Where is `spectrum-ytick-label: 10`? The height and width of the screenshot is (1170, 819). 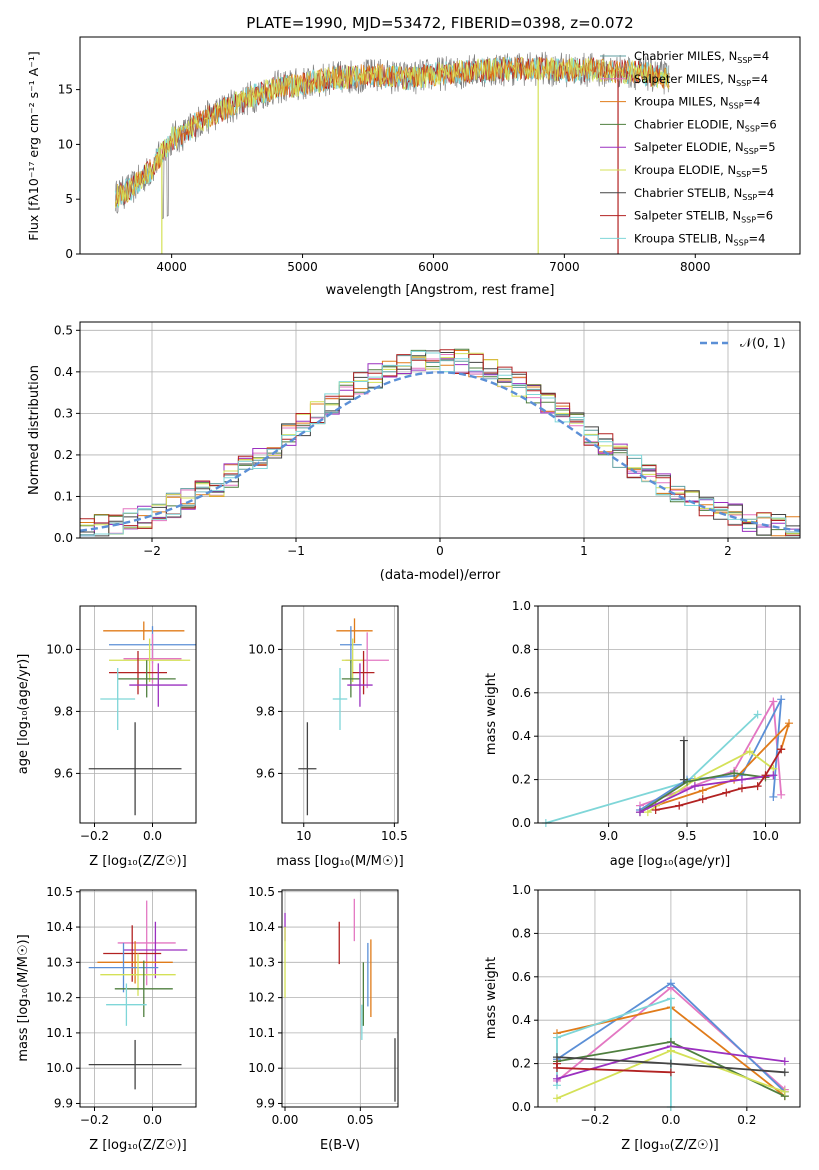 spectrum-ytick-label: 10 is located at coordinates (65, 144).